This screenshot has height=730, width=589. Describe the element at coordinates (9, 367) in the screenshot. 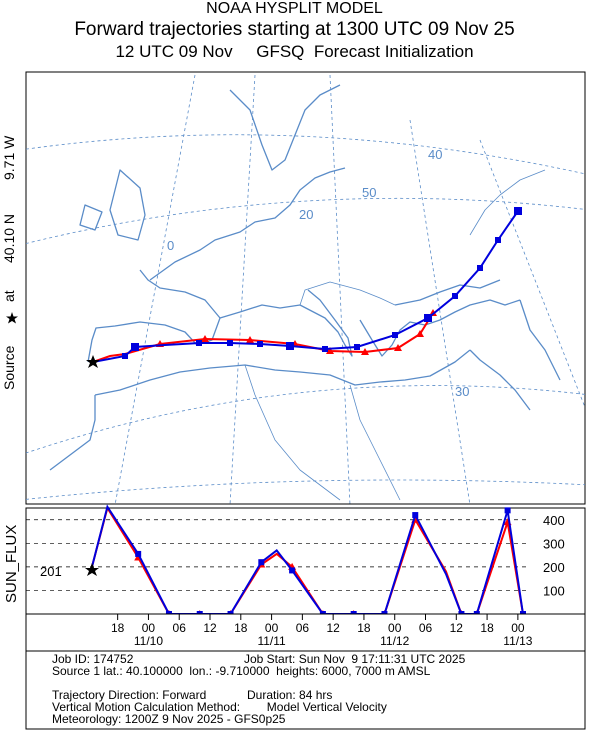

I see `source-word: Source` at that location.